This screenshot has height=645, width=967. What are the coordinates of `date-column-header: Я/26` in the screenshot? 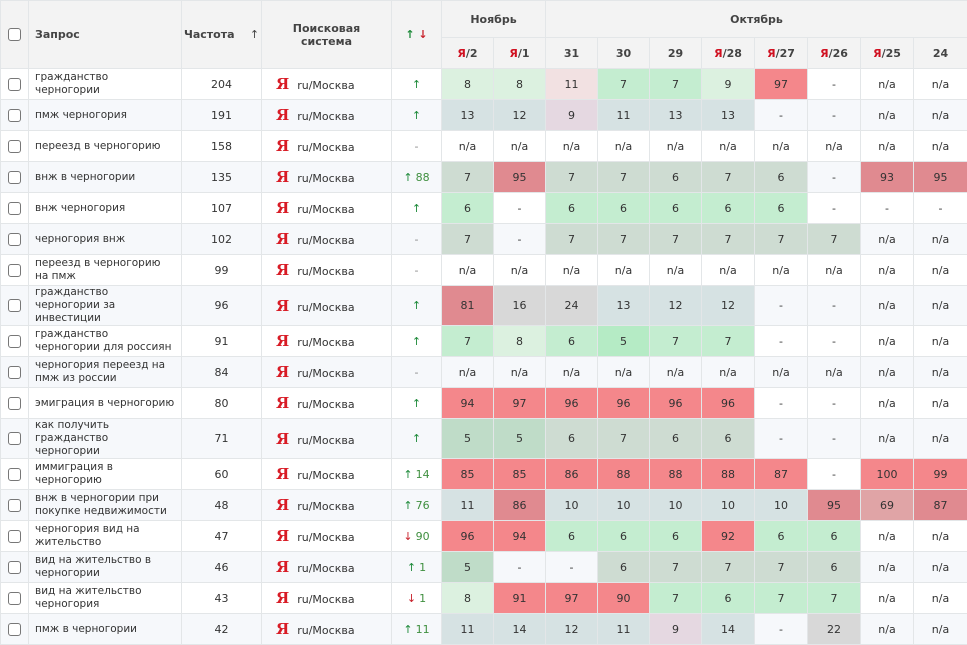 It's located at (834, 53).